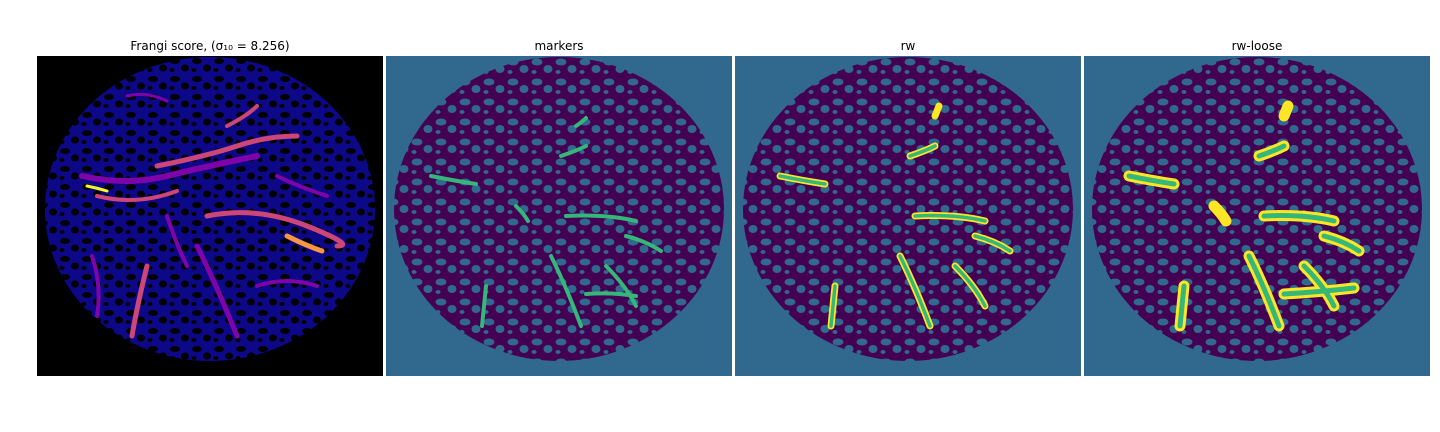 This screenshot has width=1440, height=432. I want to click on panel-title: markers, so click(559, 46).